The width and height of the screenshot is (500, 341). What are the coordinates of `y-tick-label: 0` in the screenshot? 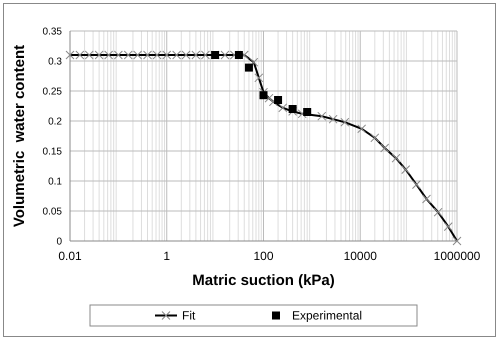 It's located at (59, 242).